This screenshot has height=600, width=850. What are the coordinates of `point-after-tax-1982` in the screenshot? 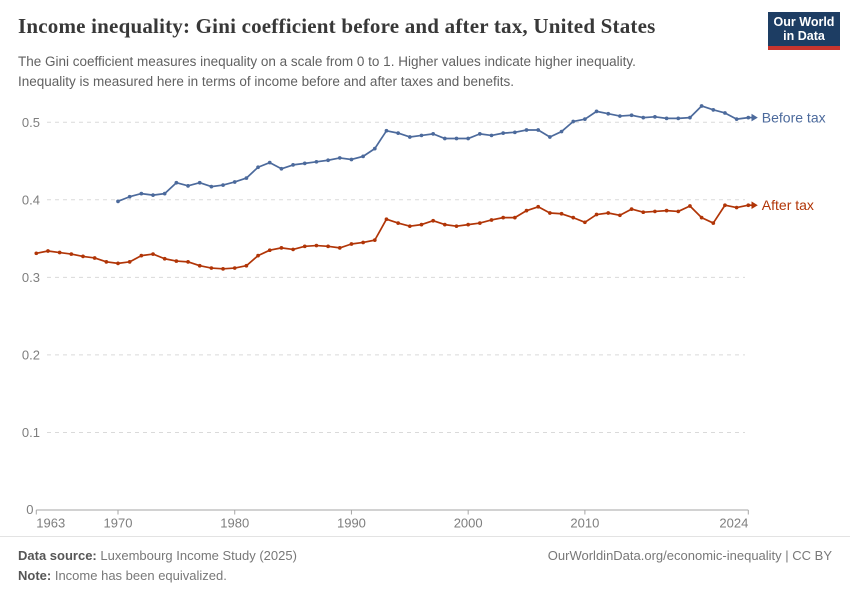 It's located at (258, 255).